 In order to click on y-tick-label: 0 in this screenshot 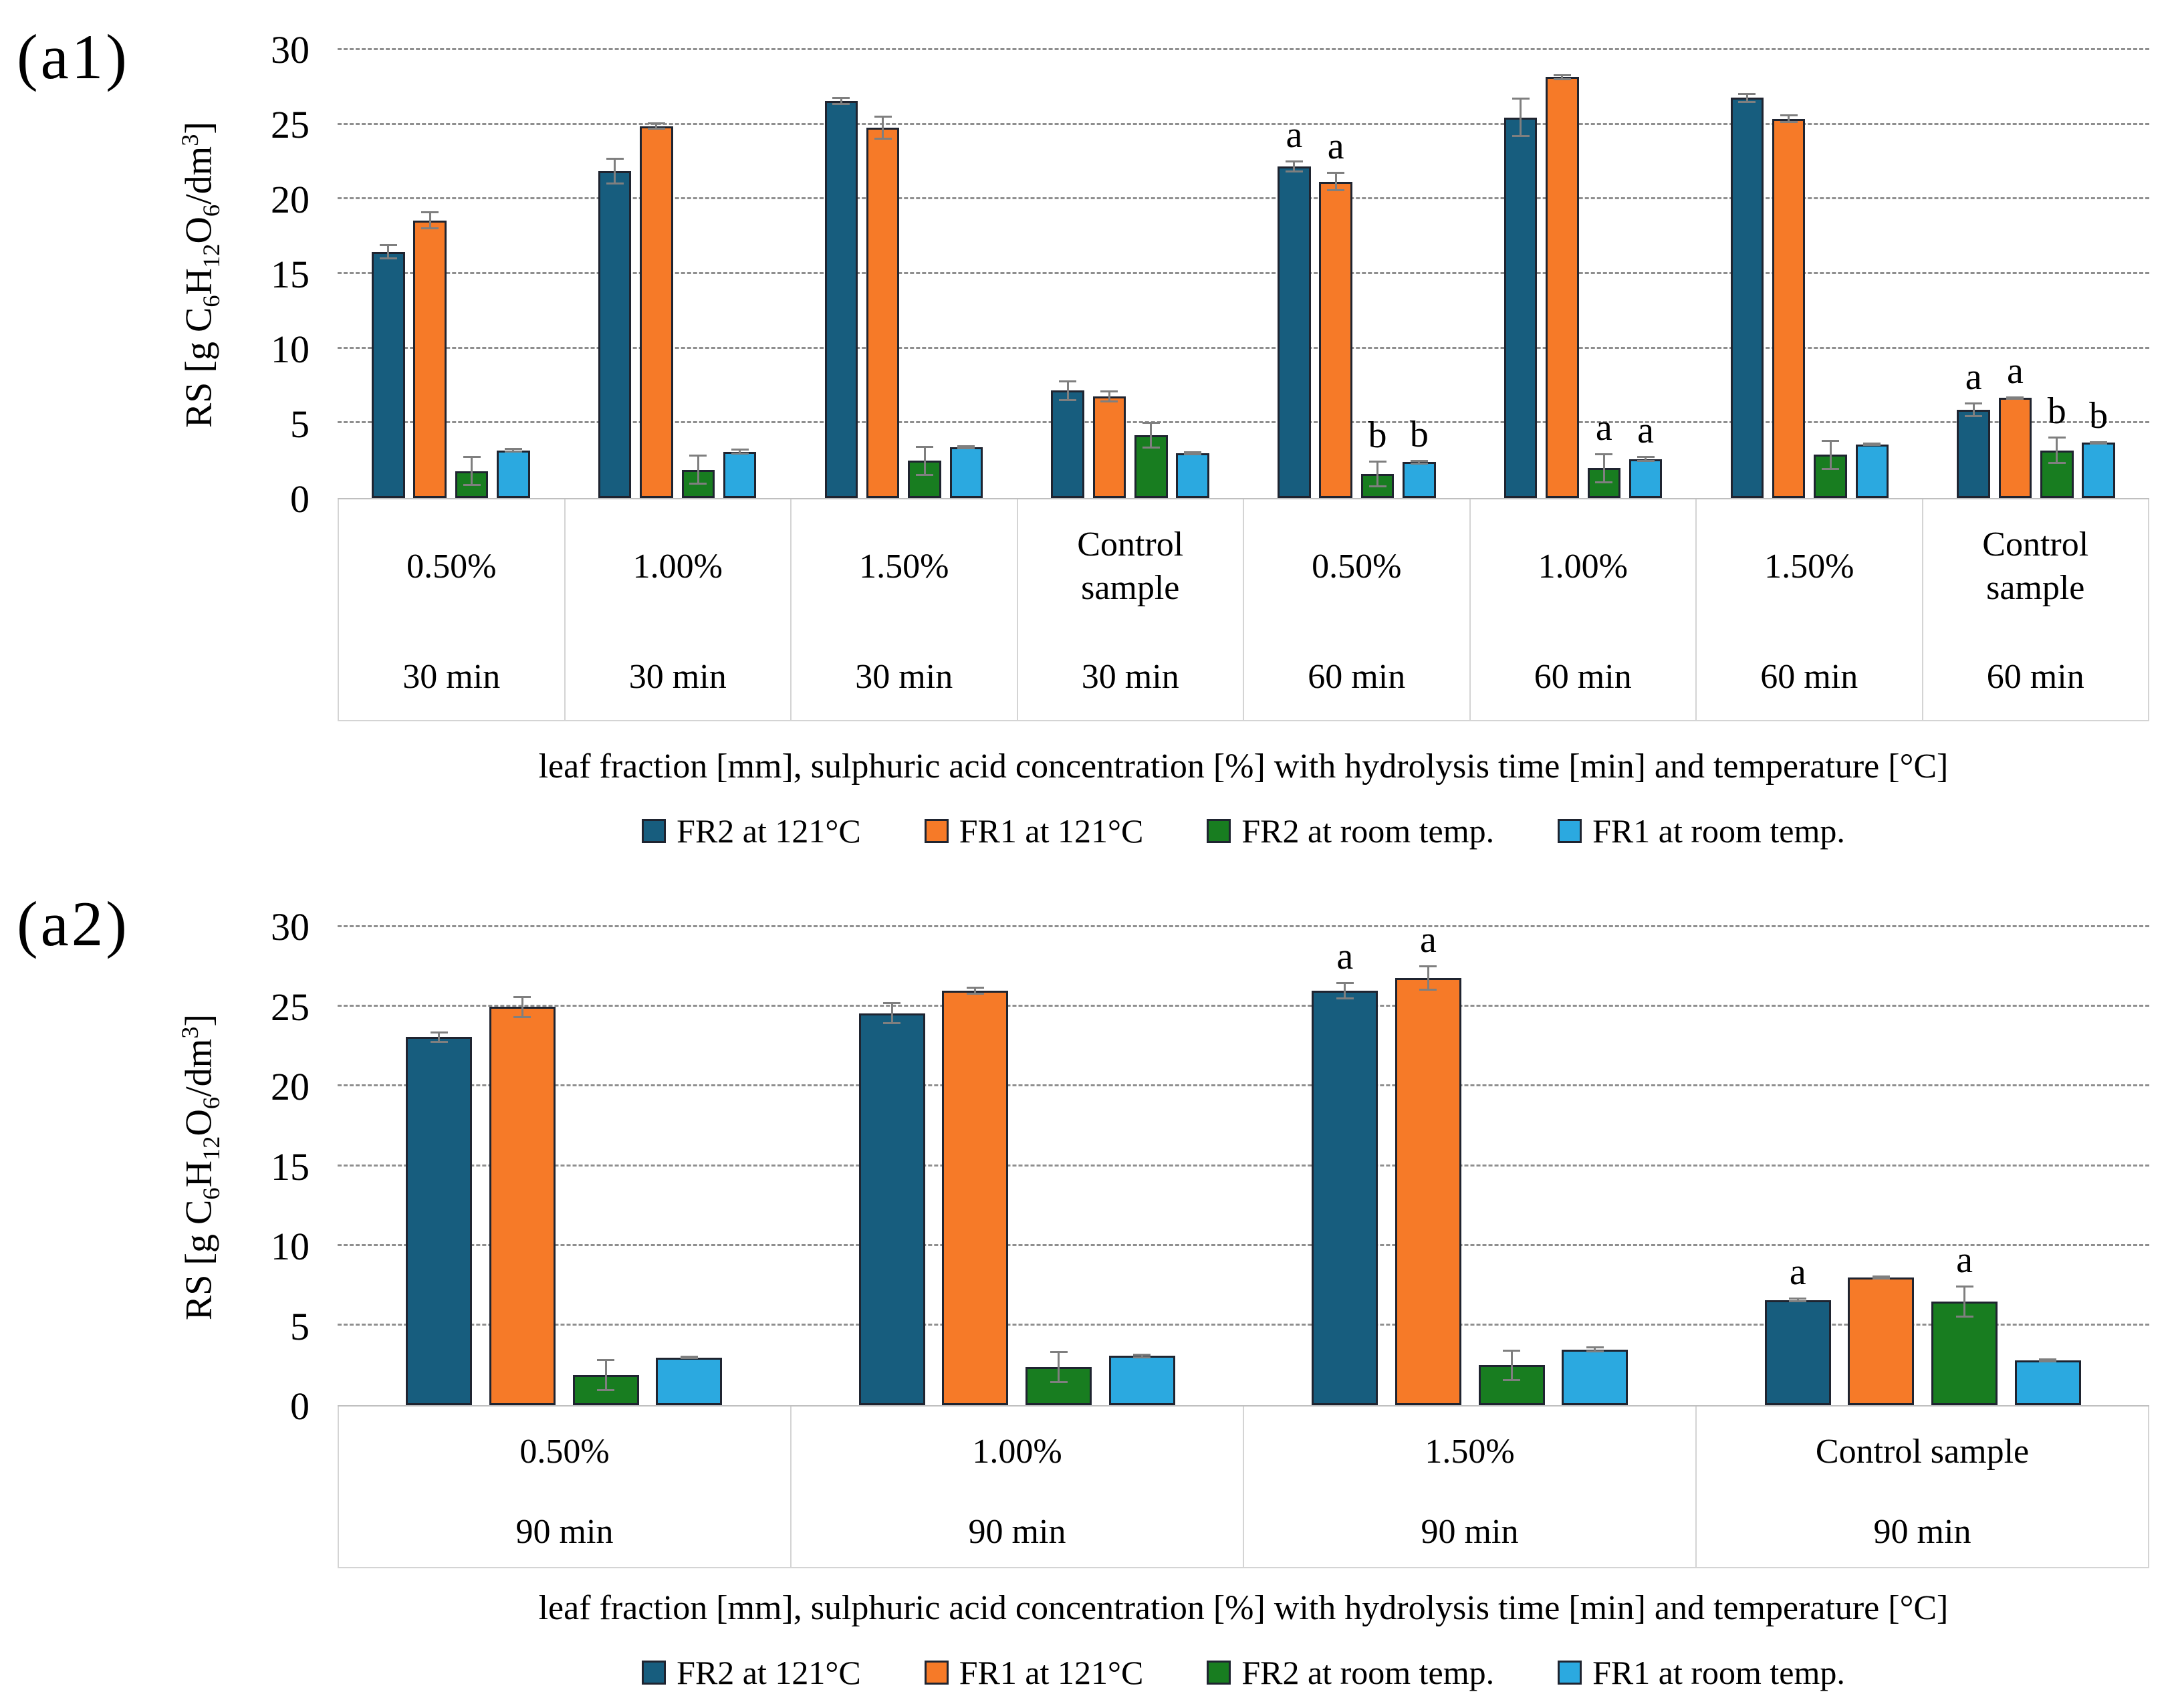, I will do `click(300, 1406)`.